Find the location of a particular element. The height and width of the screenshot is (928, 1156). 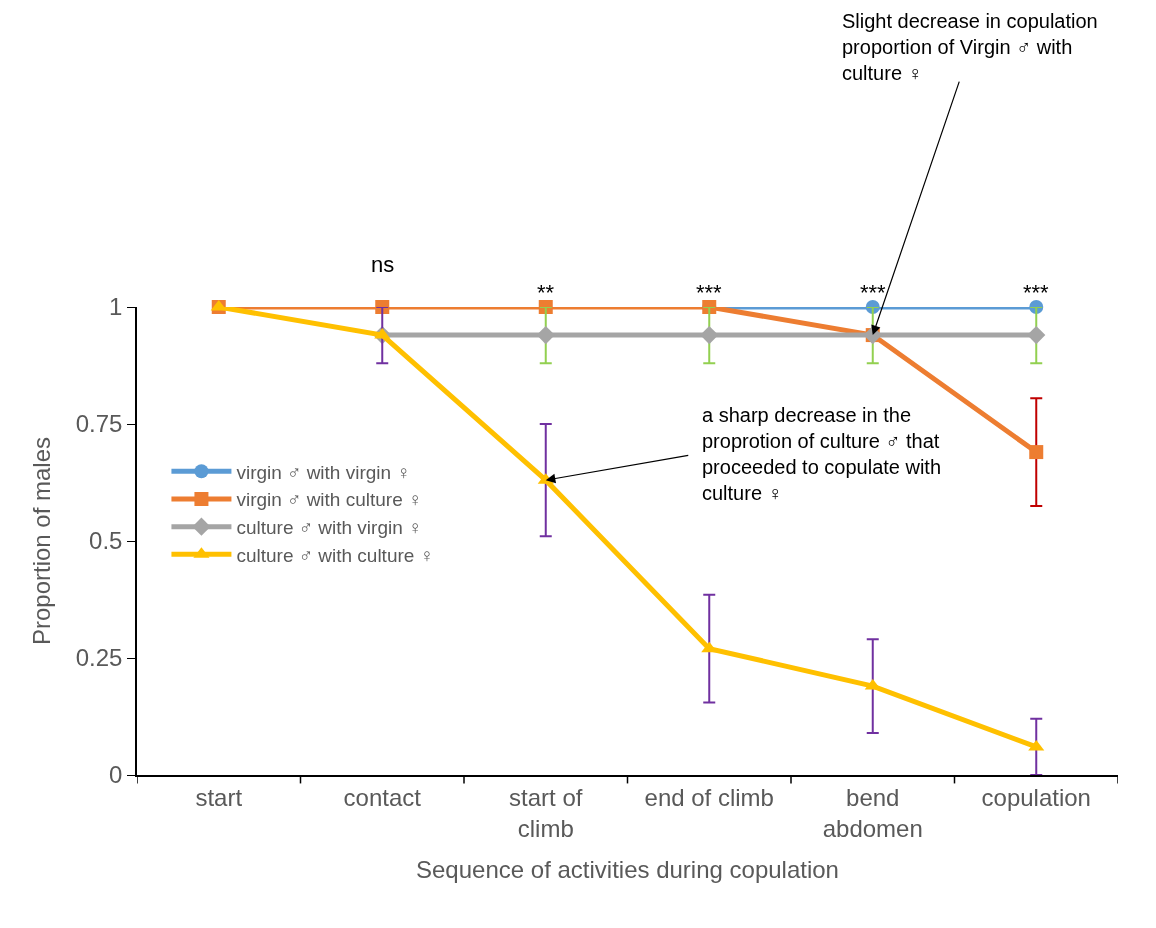

y-tick-label: 1 is located at coordinates (116, 307).